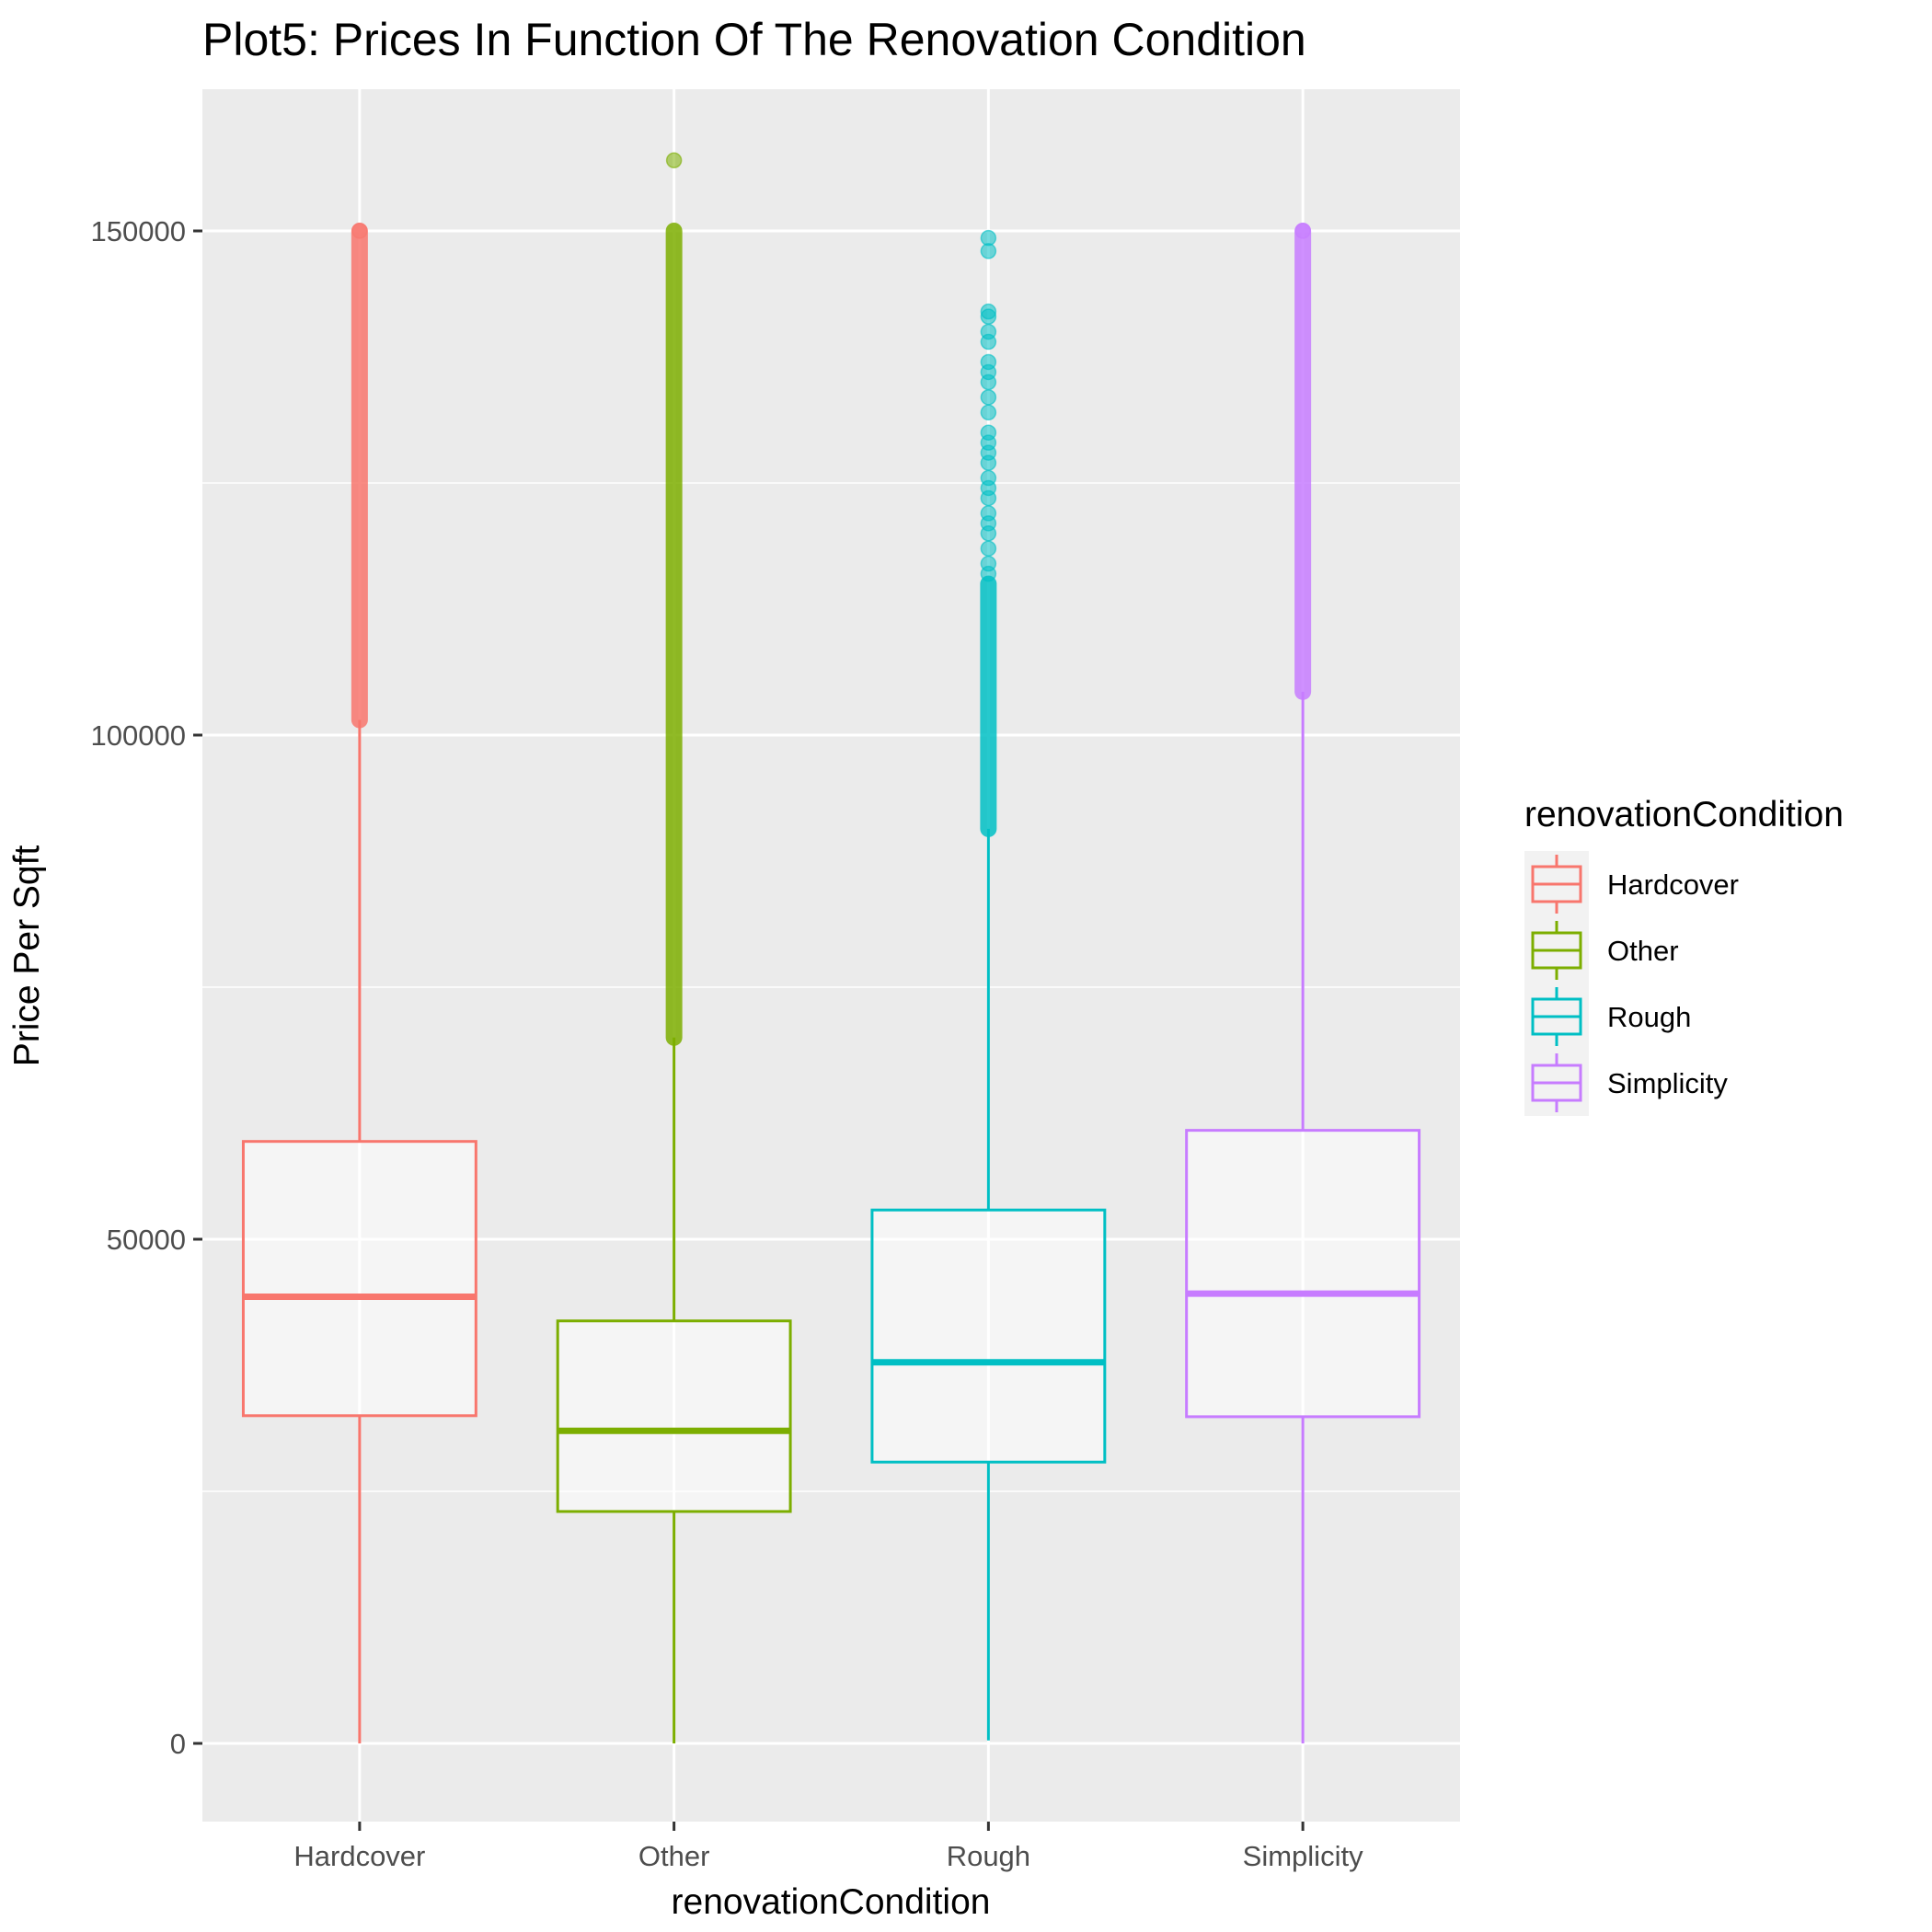 The width and height of the screenshot is (1932, 1932). Describe the element at coordinates (828, 1847) in the screenshot. I see `x-axis: Hardcover Other Rough Simplicity` at that location.